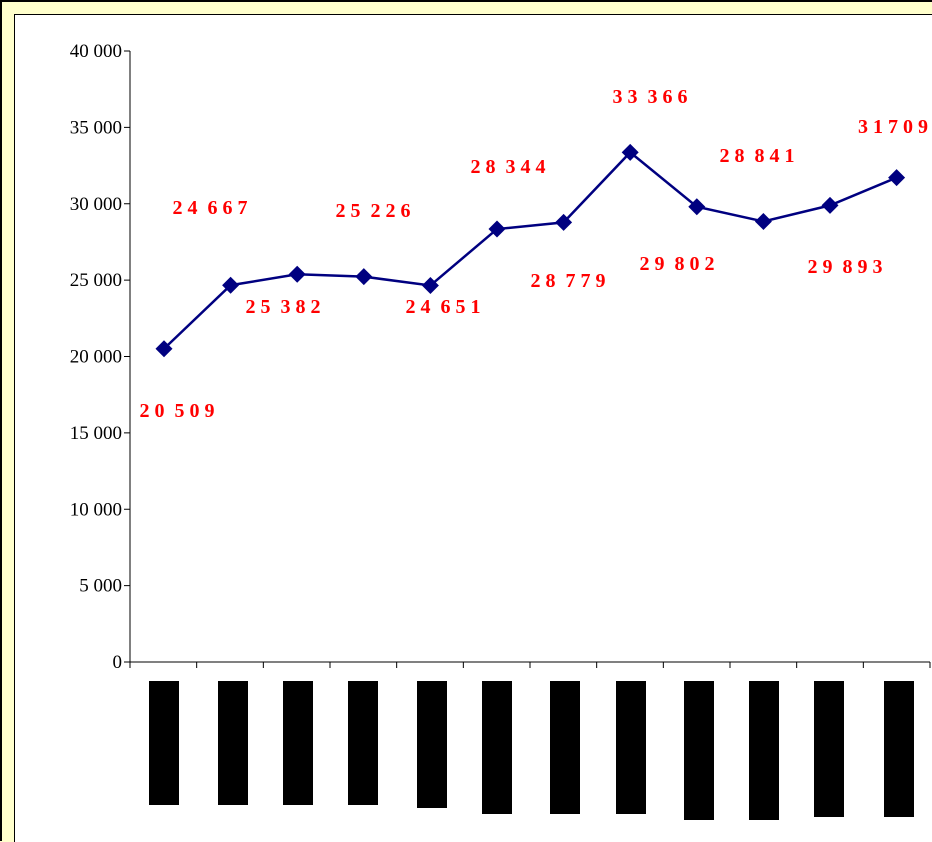 The height and width of the screenshot is (842, 932). Describe the element at coordinates (283, 307) in the screenshot. I see `data-label: 2 5 3 8 2` at that location.